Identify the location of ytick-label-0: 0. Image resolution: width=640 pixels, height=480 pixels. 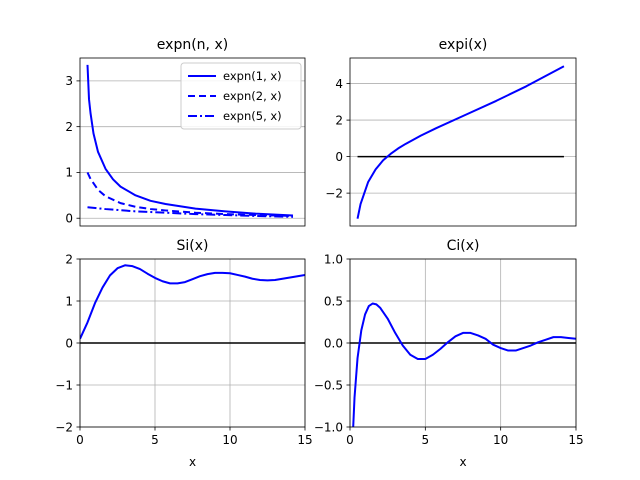
(69, 219).